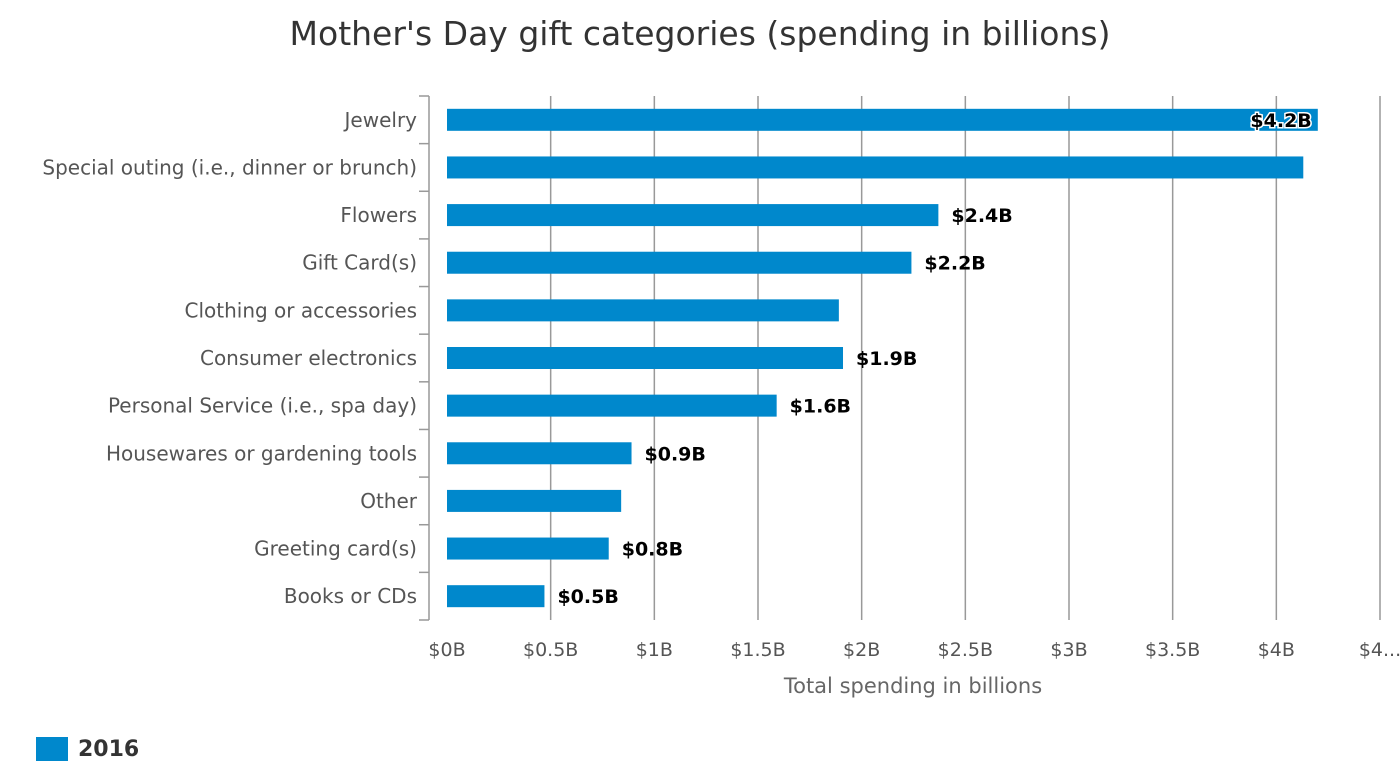 The height and width of the screenshot is (780, 1400). I want to click on data-label: $0.9B, so click(675, 454).